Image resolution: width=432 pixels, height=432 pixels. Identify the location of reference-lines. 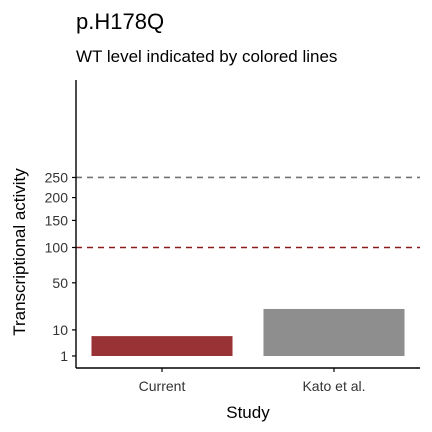
(248, 212).